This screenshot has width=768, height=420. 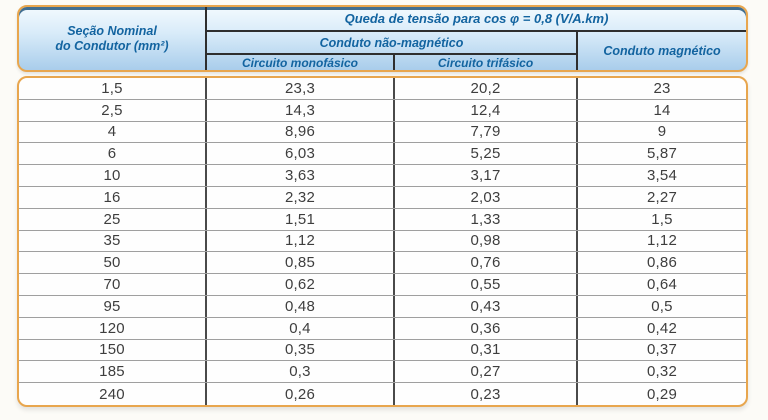 I want to click on table-row: 6 6,03 5,25 5,87, so click(x=382, y=154).